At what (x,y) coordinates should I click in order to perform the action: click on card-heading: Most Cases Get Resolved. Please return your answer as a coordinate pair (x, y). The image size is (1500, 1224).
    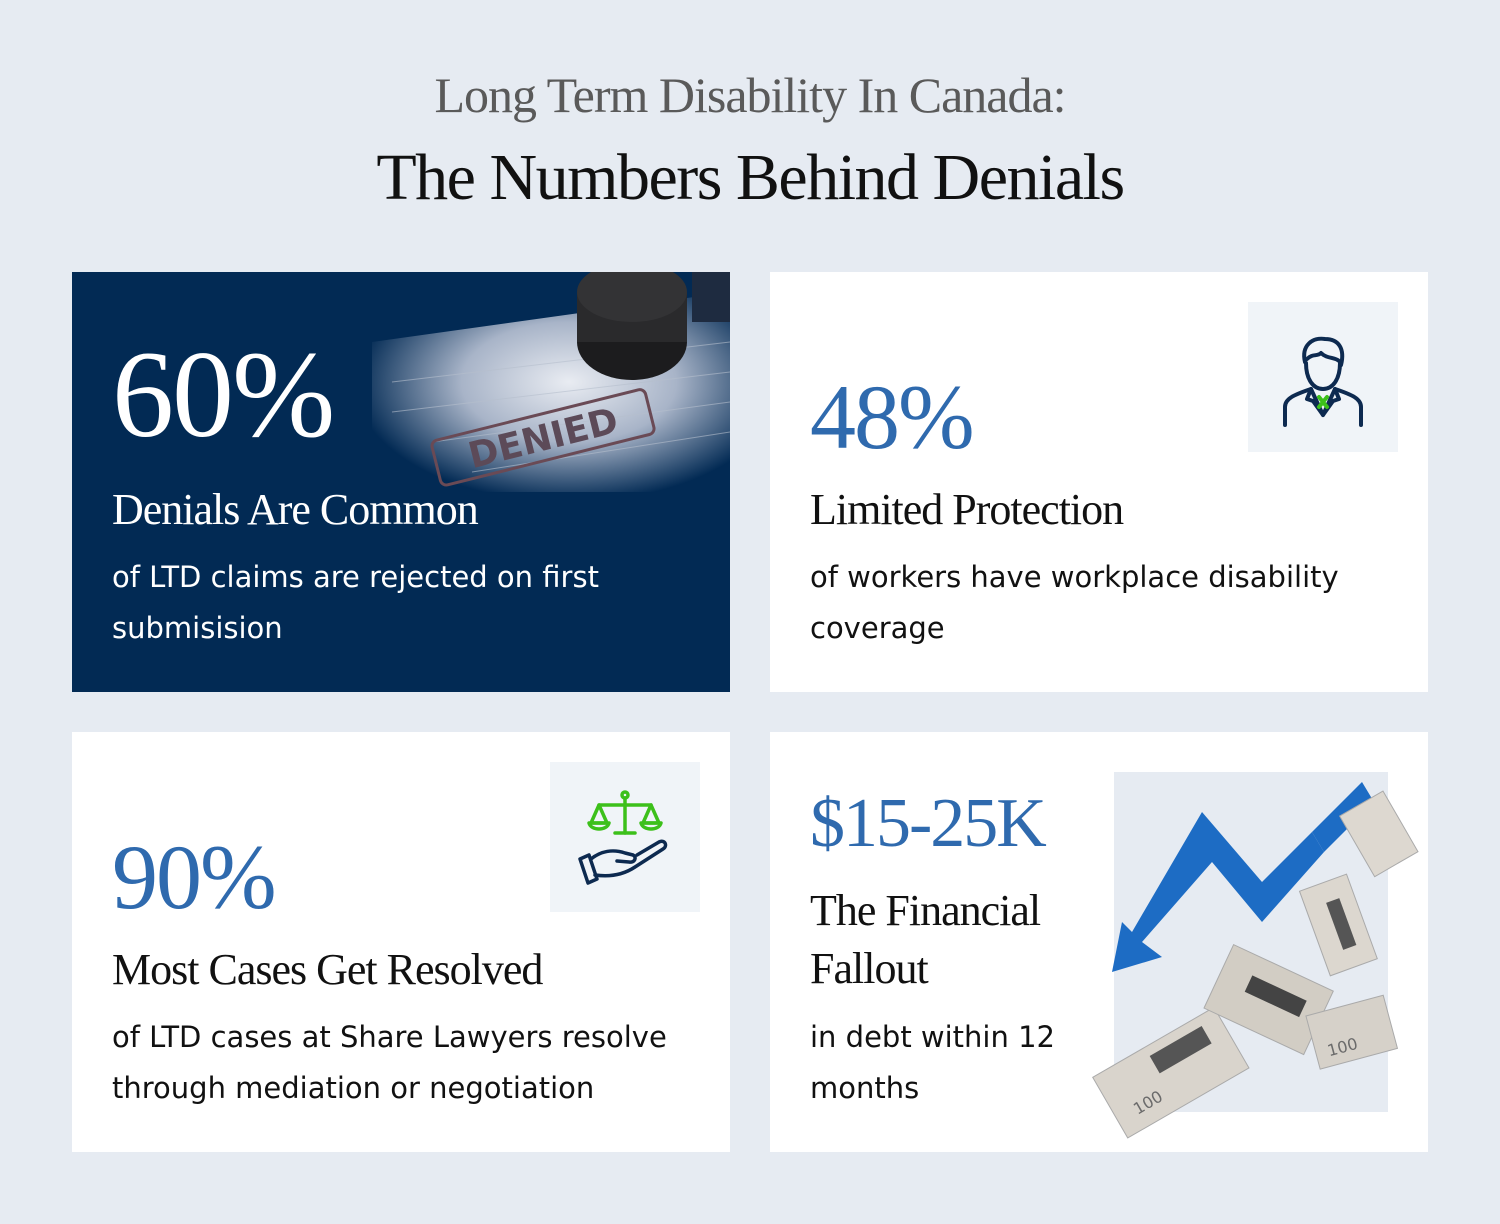
    Looking at the image, I should click on (327, 969).